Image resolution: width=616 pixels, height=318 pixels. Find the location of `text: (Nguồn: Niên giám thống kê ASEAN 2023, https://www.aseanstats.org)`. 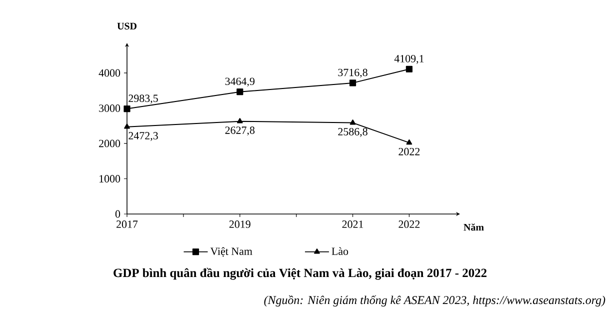

text: (Nguồn: Niên giám thống kê ASEAN 2023, https://www.aseanstats.org) is located at coordinates (435, 301).